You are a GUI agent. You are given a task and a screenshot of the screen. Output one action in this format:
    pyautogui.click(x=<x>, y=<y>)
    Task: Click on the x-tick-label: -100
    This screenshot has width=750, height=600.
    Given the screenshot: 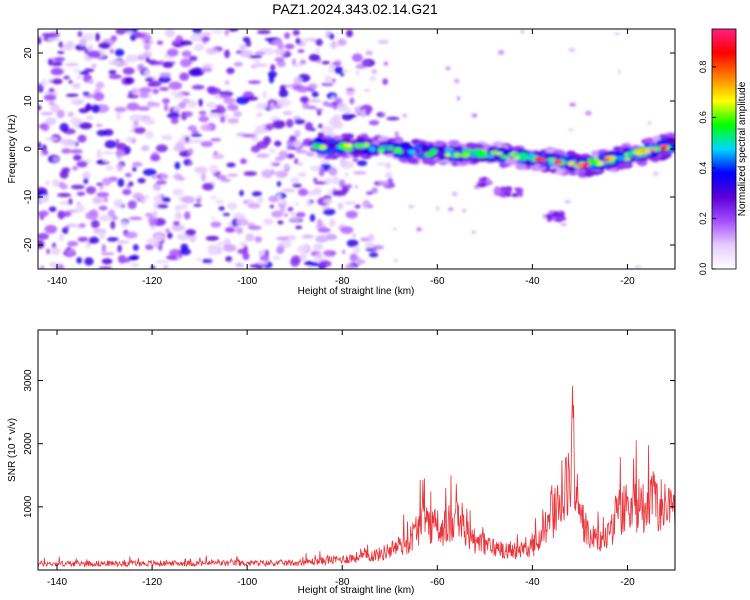 What is the action you would take?
    pyautogui.click(x=247, y=582)
    